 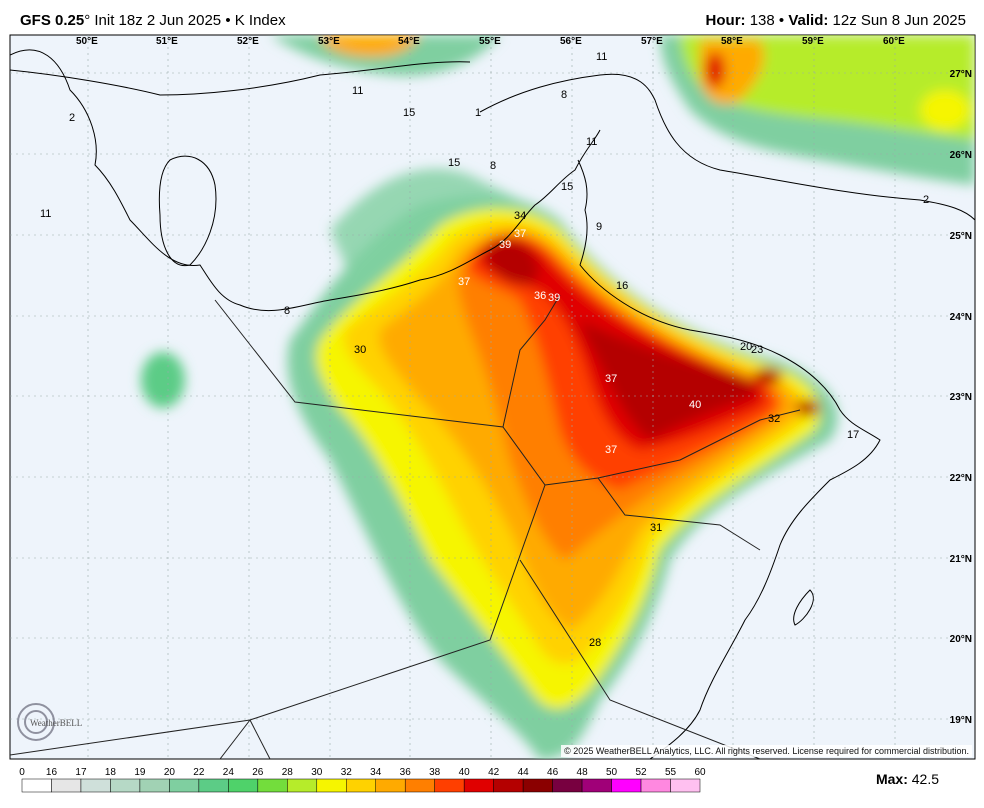 I want to click on lat-label: 20°N, so click(x=961, y=639).